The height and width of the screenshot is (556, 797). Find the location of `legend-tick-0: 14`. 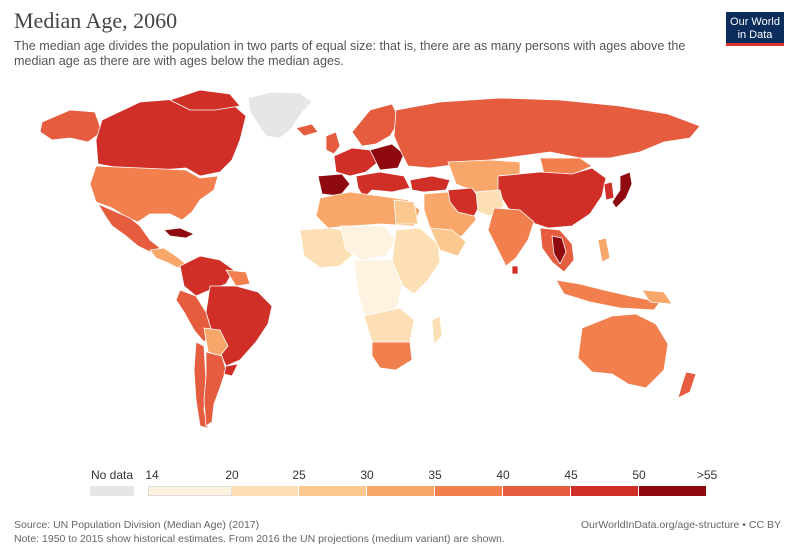

legend-tick-0: 14 is located at coordinates (152, 475).